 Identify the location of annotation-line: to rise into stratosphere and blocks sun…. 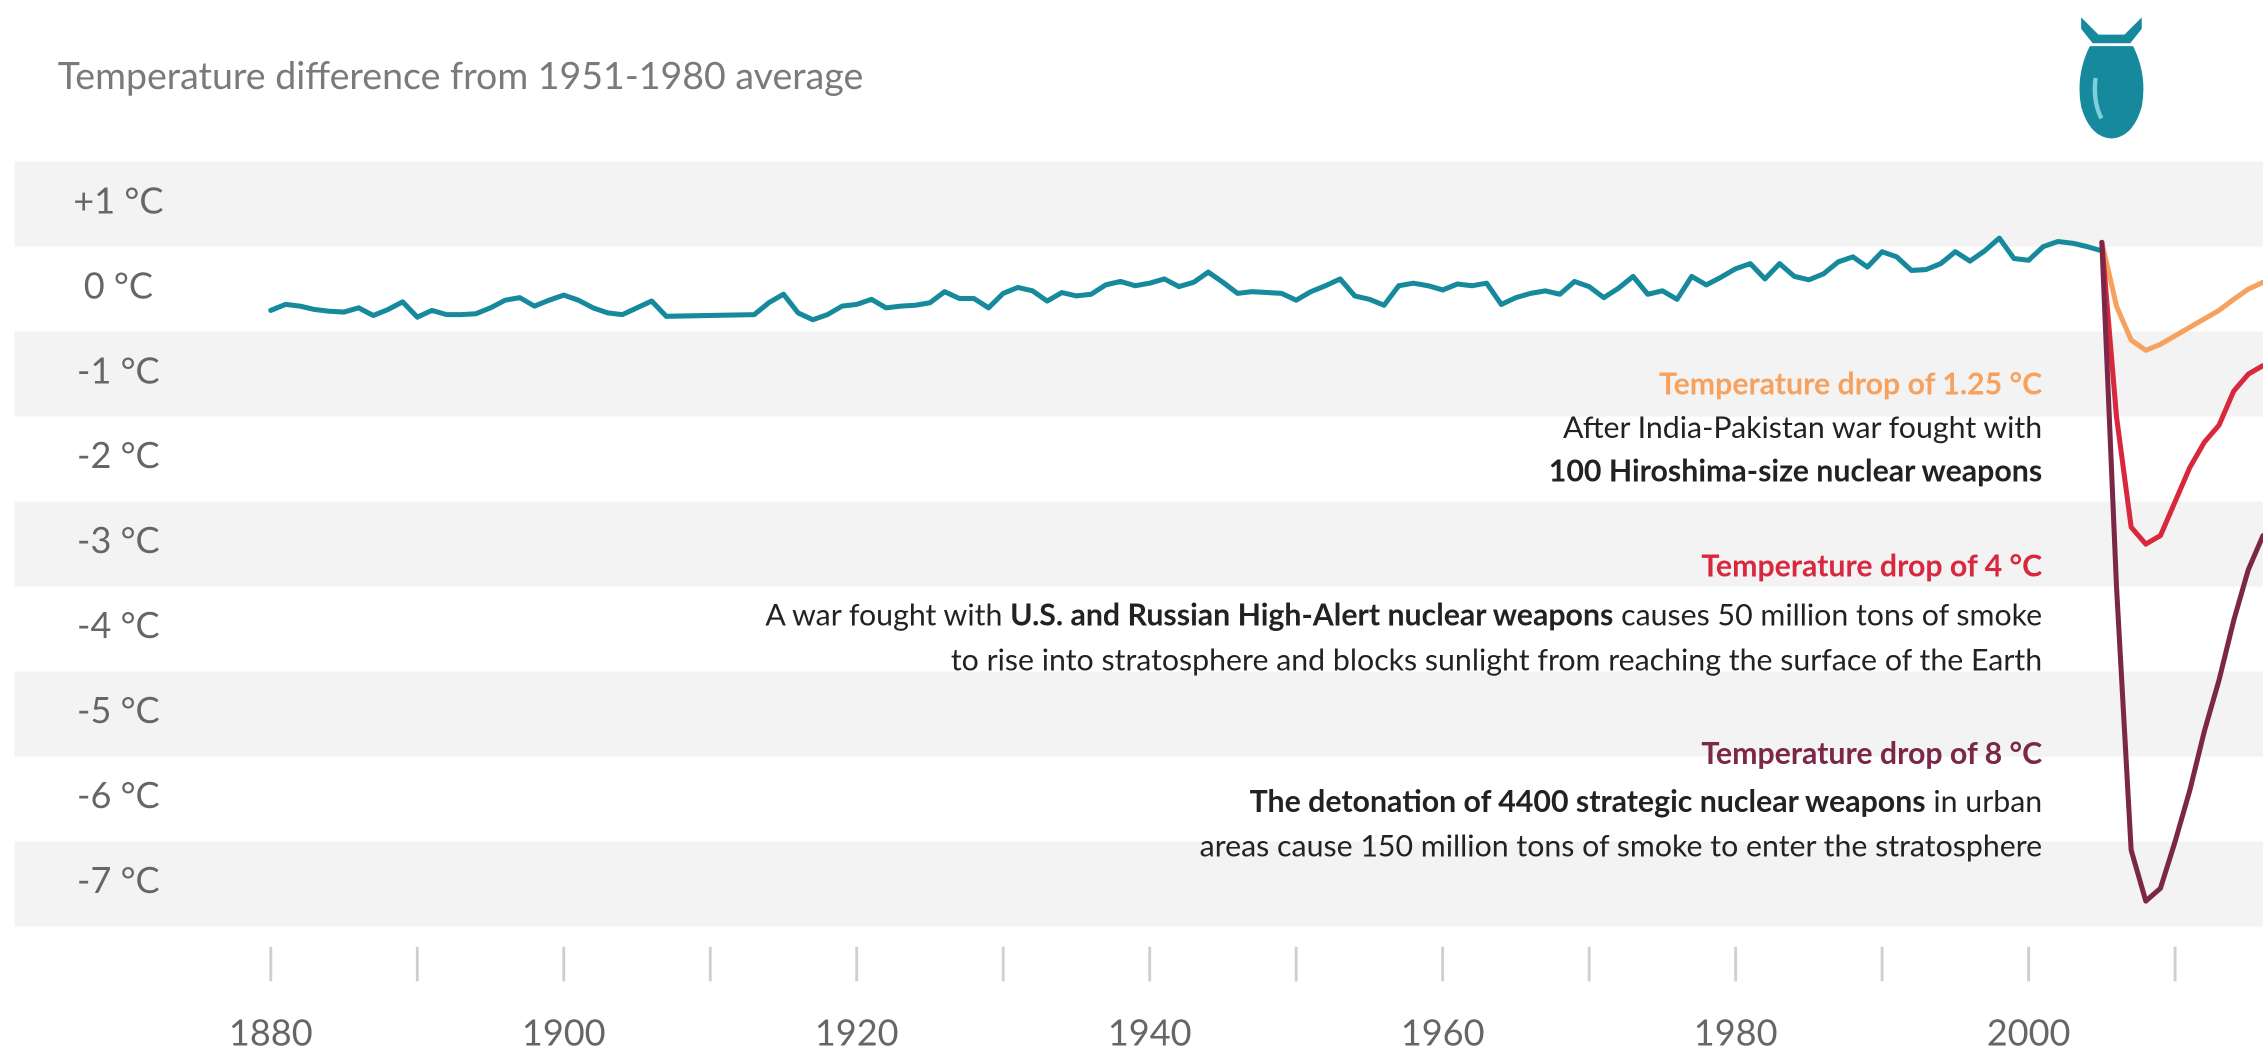
(1496, 659).